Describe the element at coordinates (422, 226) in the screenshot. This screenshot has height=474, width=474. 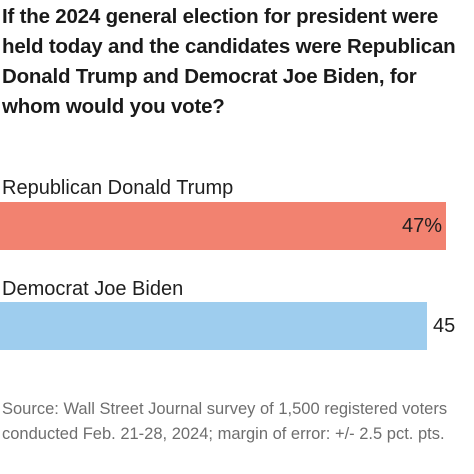
I see `bar-value-label: 47%` at that location.